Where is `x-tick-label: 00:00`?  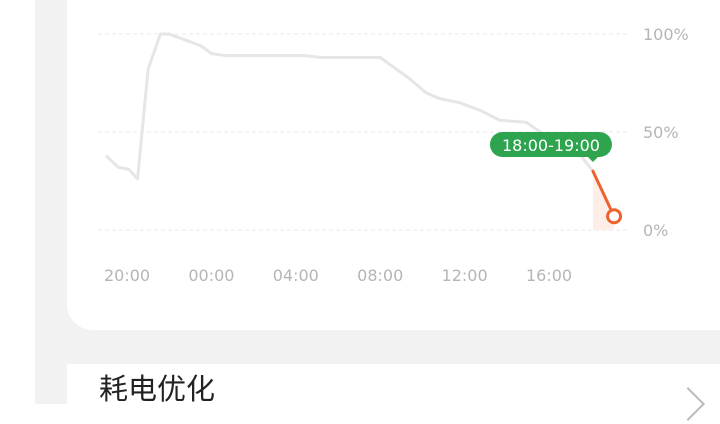 x-tick-label: 00:00 is located at coordinates (211, 275).